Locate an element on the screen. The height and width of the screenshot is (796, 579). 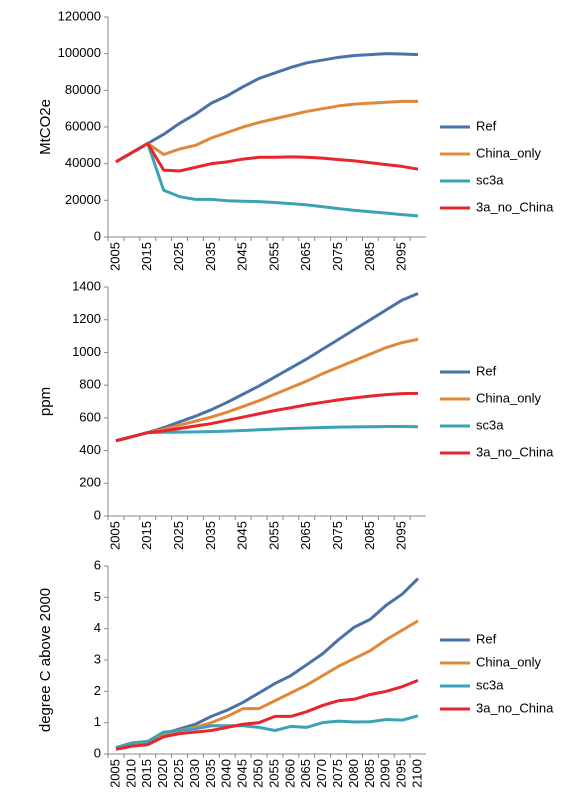
y-tick-label: 800 is located at coordinates (90, 384).